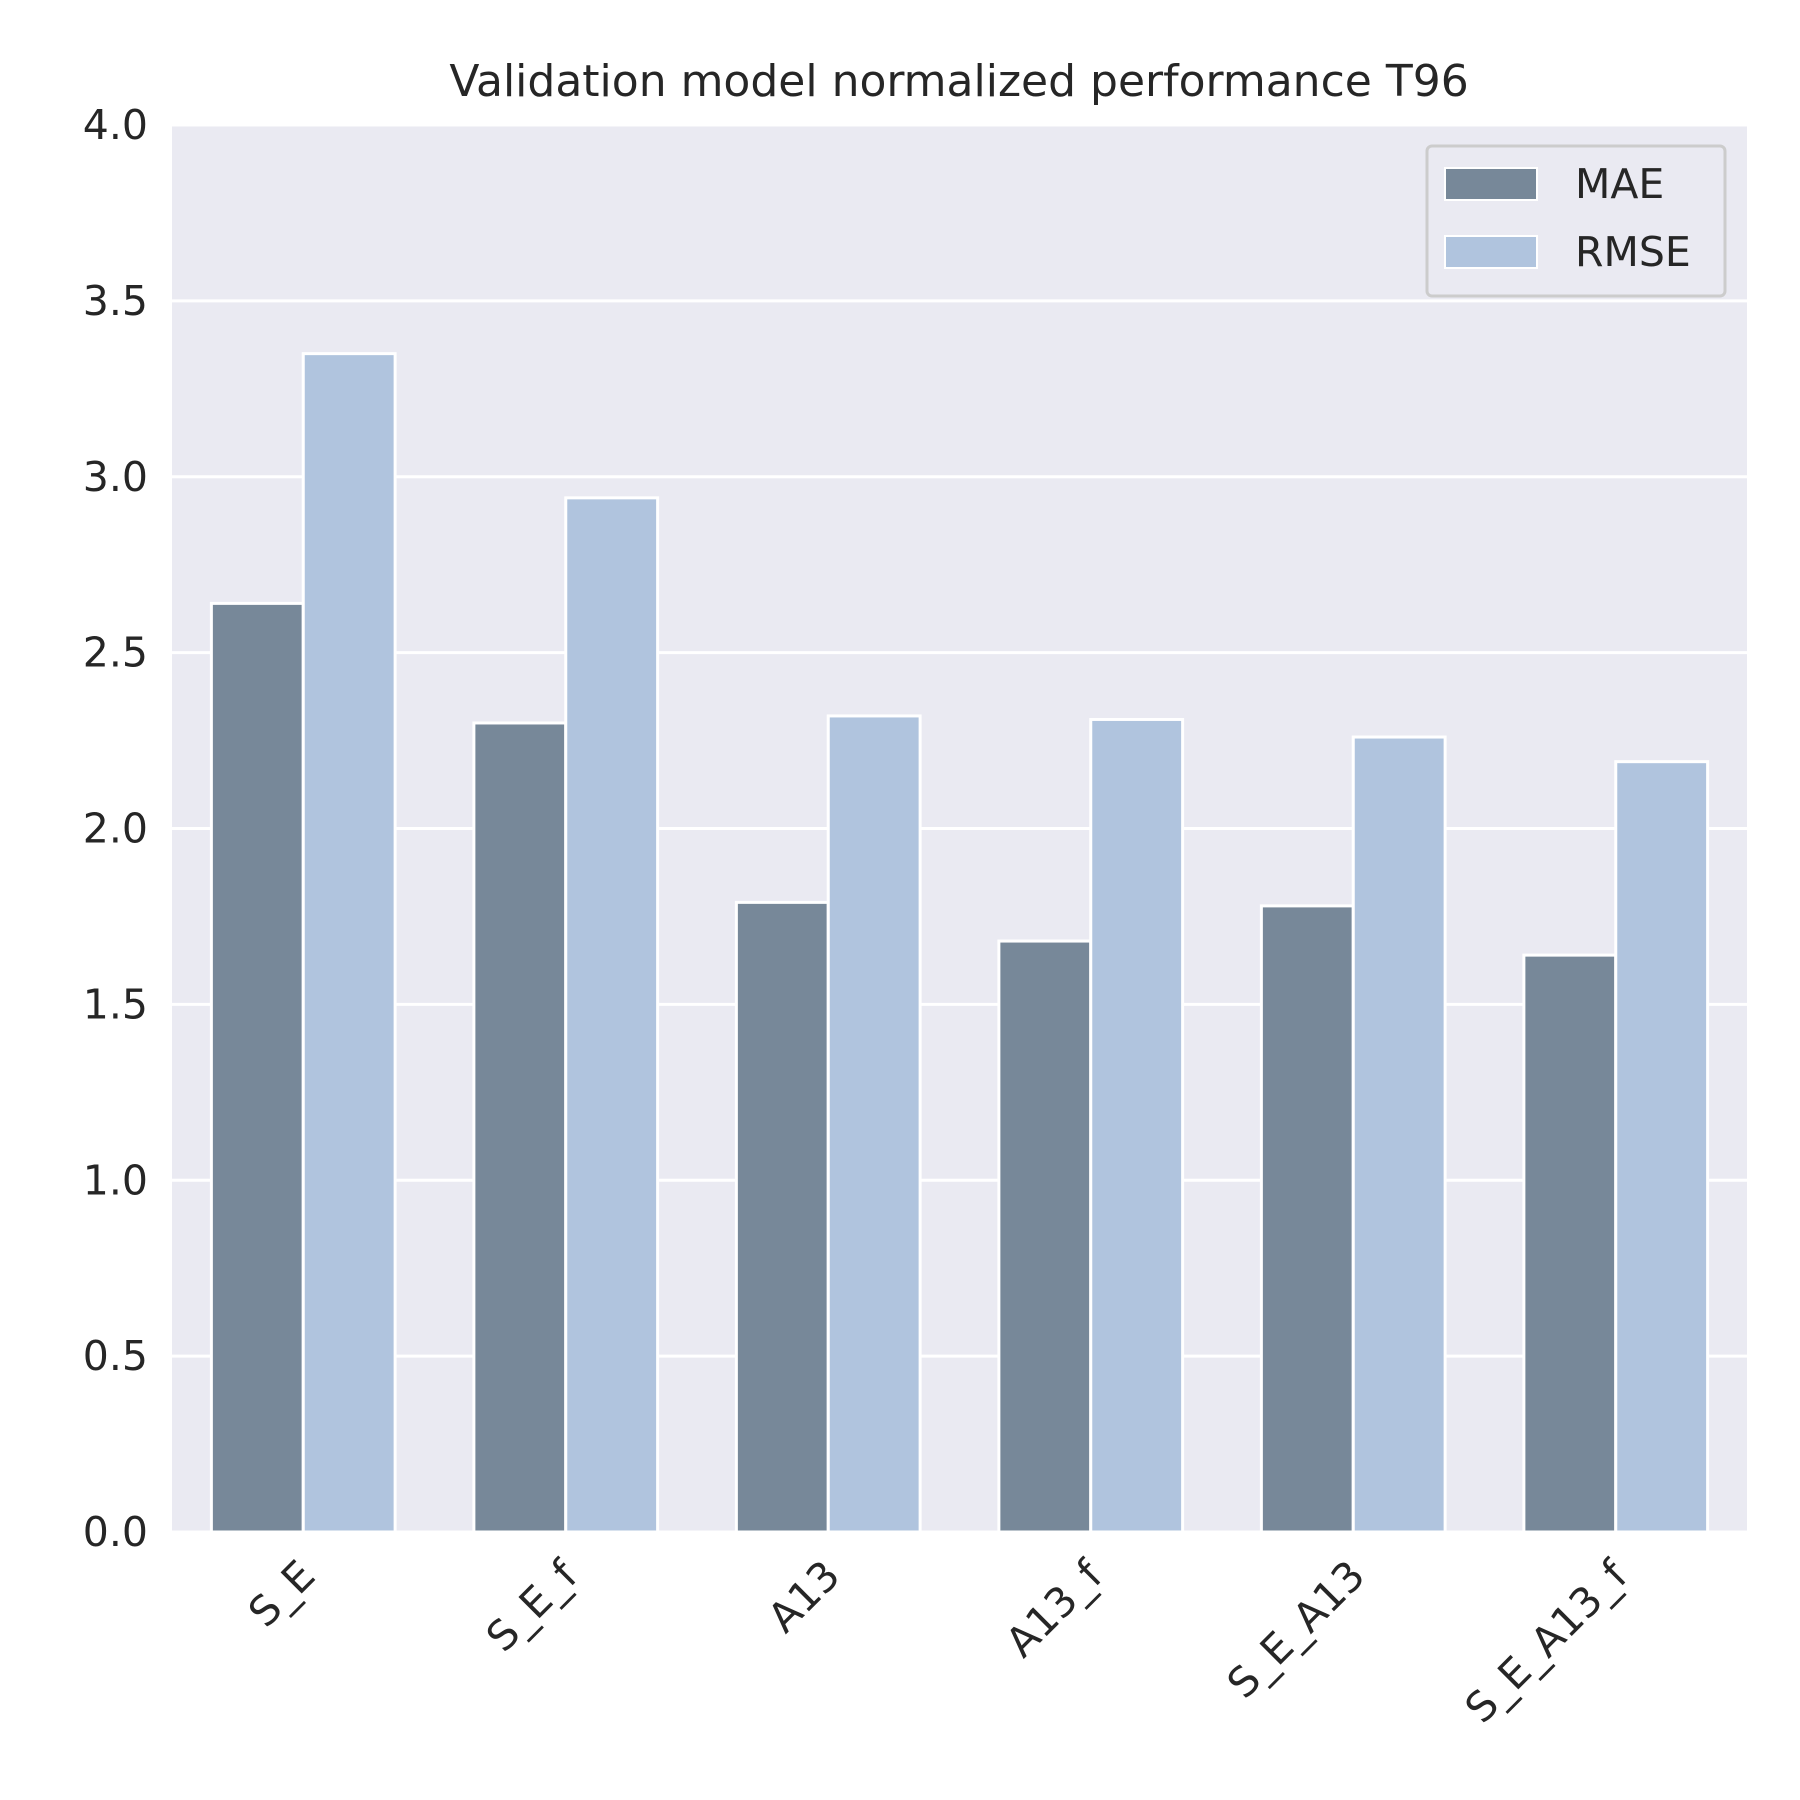  Describe the element at coordinates (520, 1127) in the screenshot. I see `bar-mae-s-e-f` at that location.